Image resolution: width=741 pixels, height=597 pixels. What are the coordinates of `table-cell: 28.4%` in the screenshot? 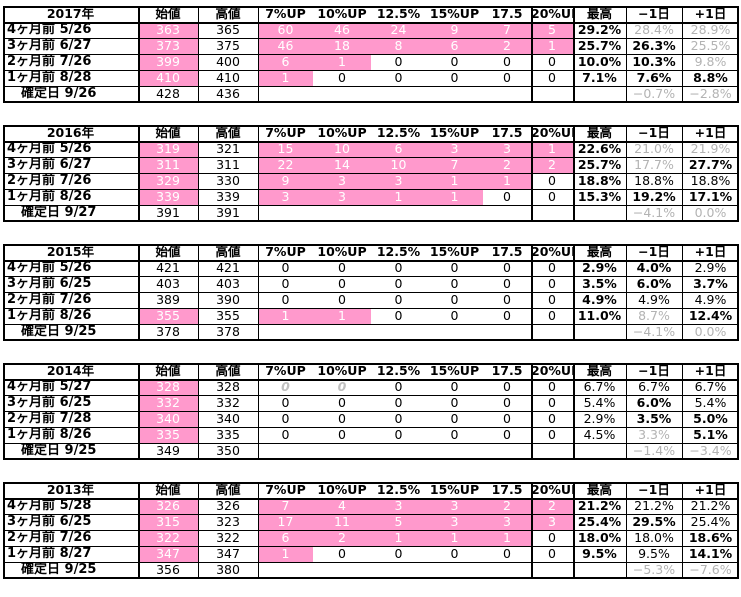 It's located at (654, 29).